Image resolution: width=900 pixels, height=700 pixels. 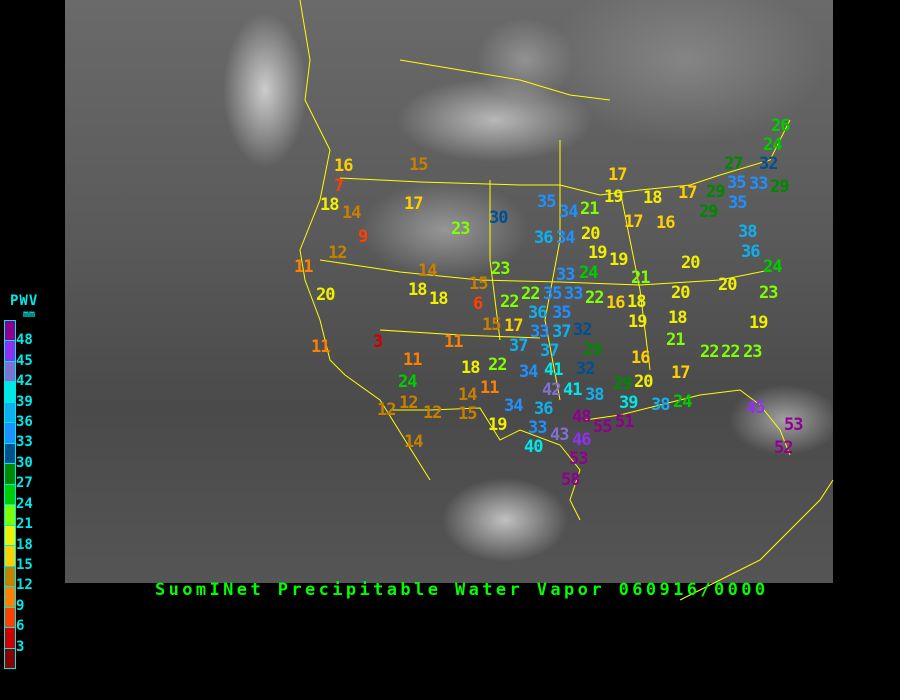 What do you see at coordinates (534, 447) in the screenshot?
I see `station-pwv-value: 40` at bounding box center [534, 447].